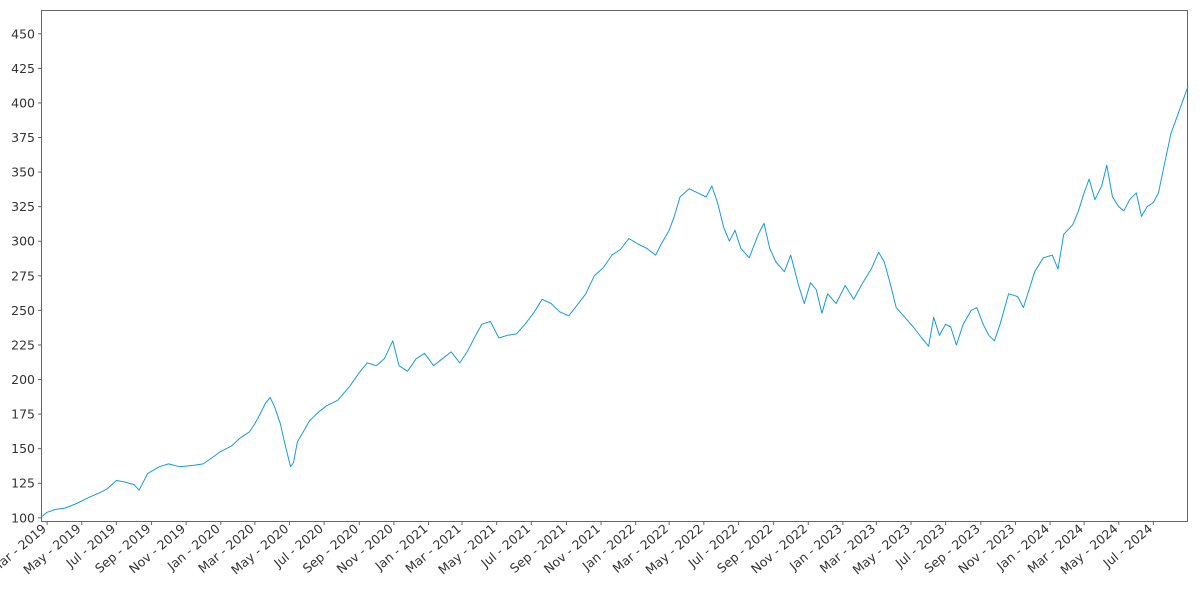 Image resolution: width=1200 pixels, height=604 pixels. What do you see at coordinates (23, 102) in the screenshot?
I see `y-tick-label: 400` at bounding box center [23, 102].